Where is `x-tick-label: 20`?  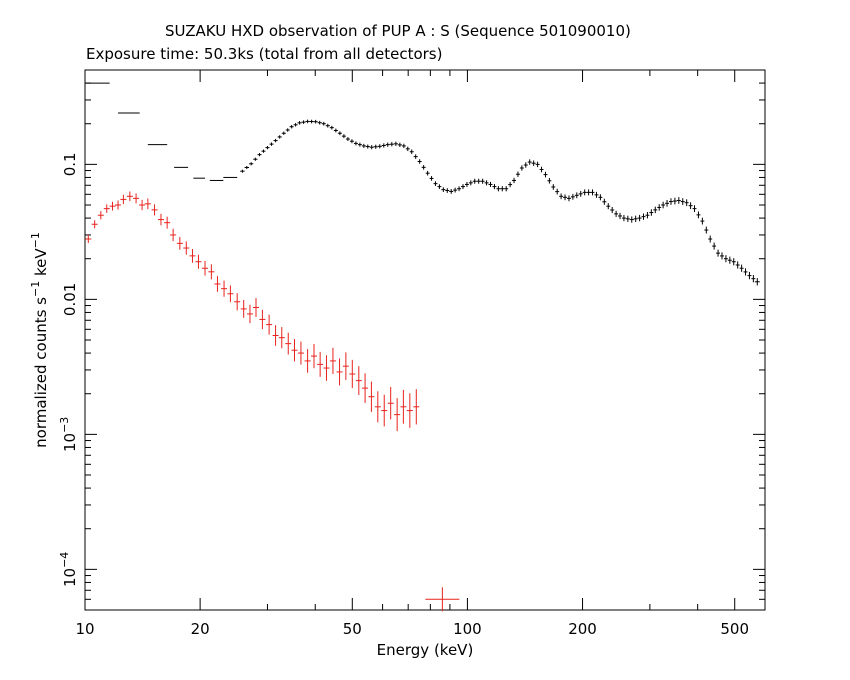
x-tick-label: 20 is located at coordinates (200, 629).